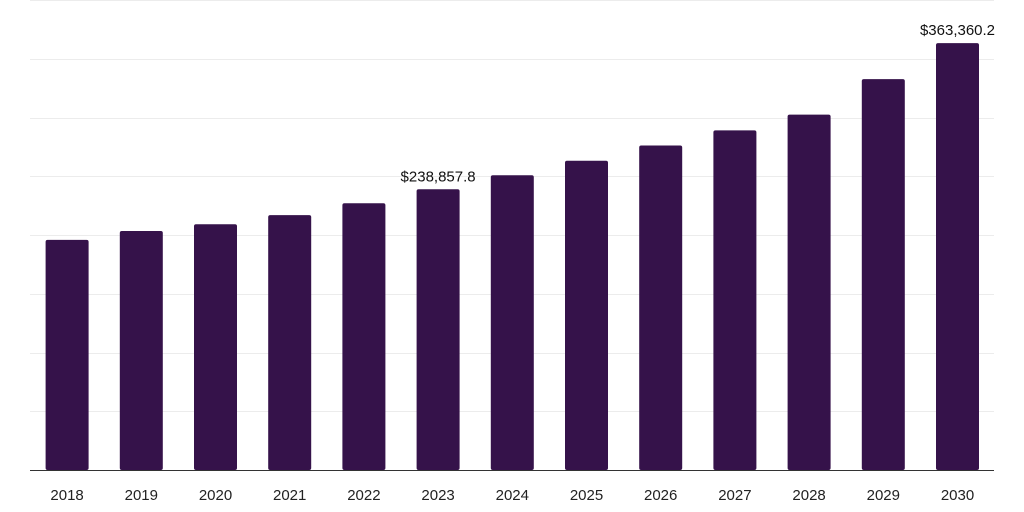  Describe the element at coordinates (67, 354) in the screenshot. I see `bar-2018` at that location.